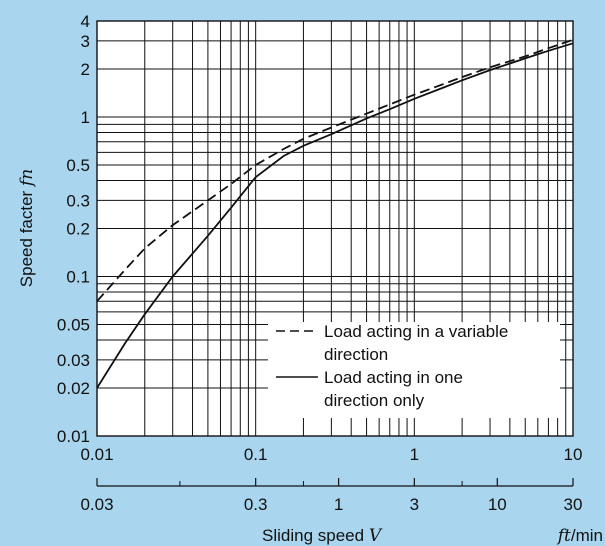  Describe the element at coordinates (414, 454) in the screenshot. I see `x-tick-label: 1` at that location.